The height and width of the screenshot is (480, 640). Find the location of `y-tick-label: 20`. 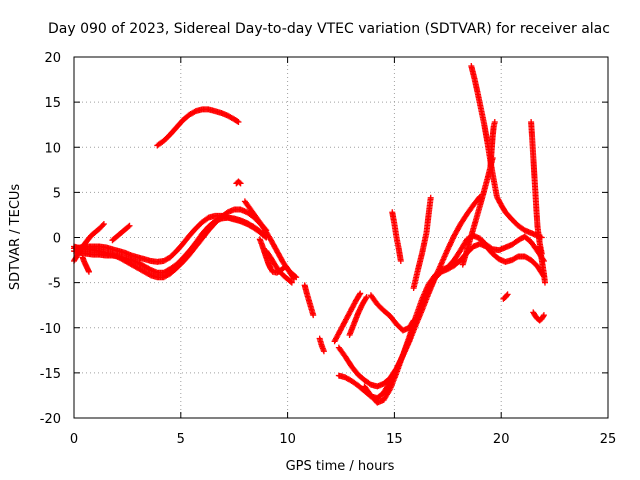

y-tick-label: 20 is located at coordinates (52, 58).